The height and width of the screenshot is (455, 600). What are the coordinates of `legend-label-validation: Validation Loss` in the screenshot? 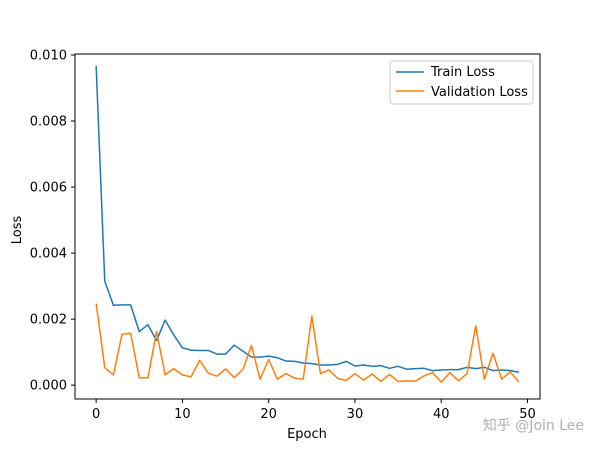 It's located at (479, 92).